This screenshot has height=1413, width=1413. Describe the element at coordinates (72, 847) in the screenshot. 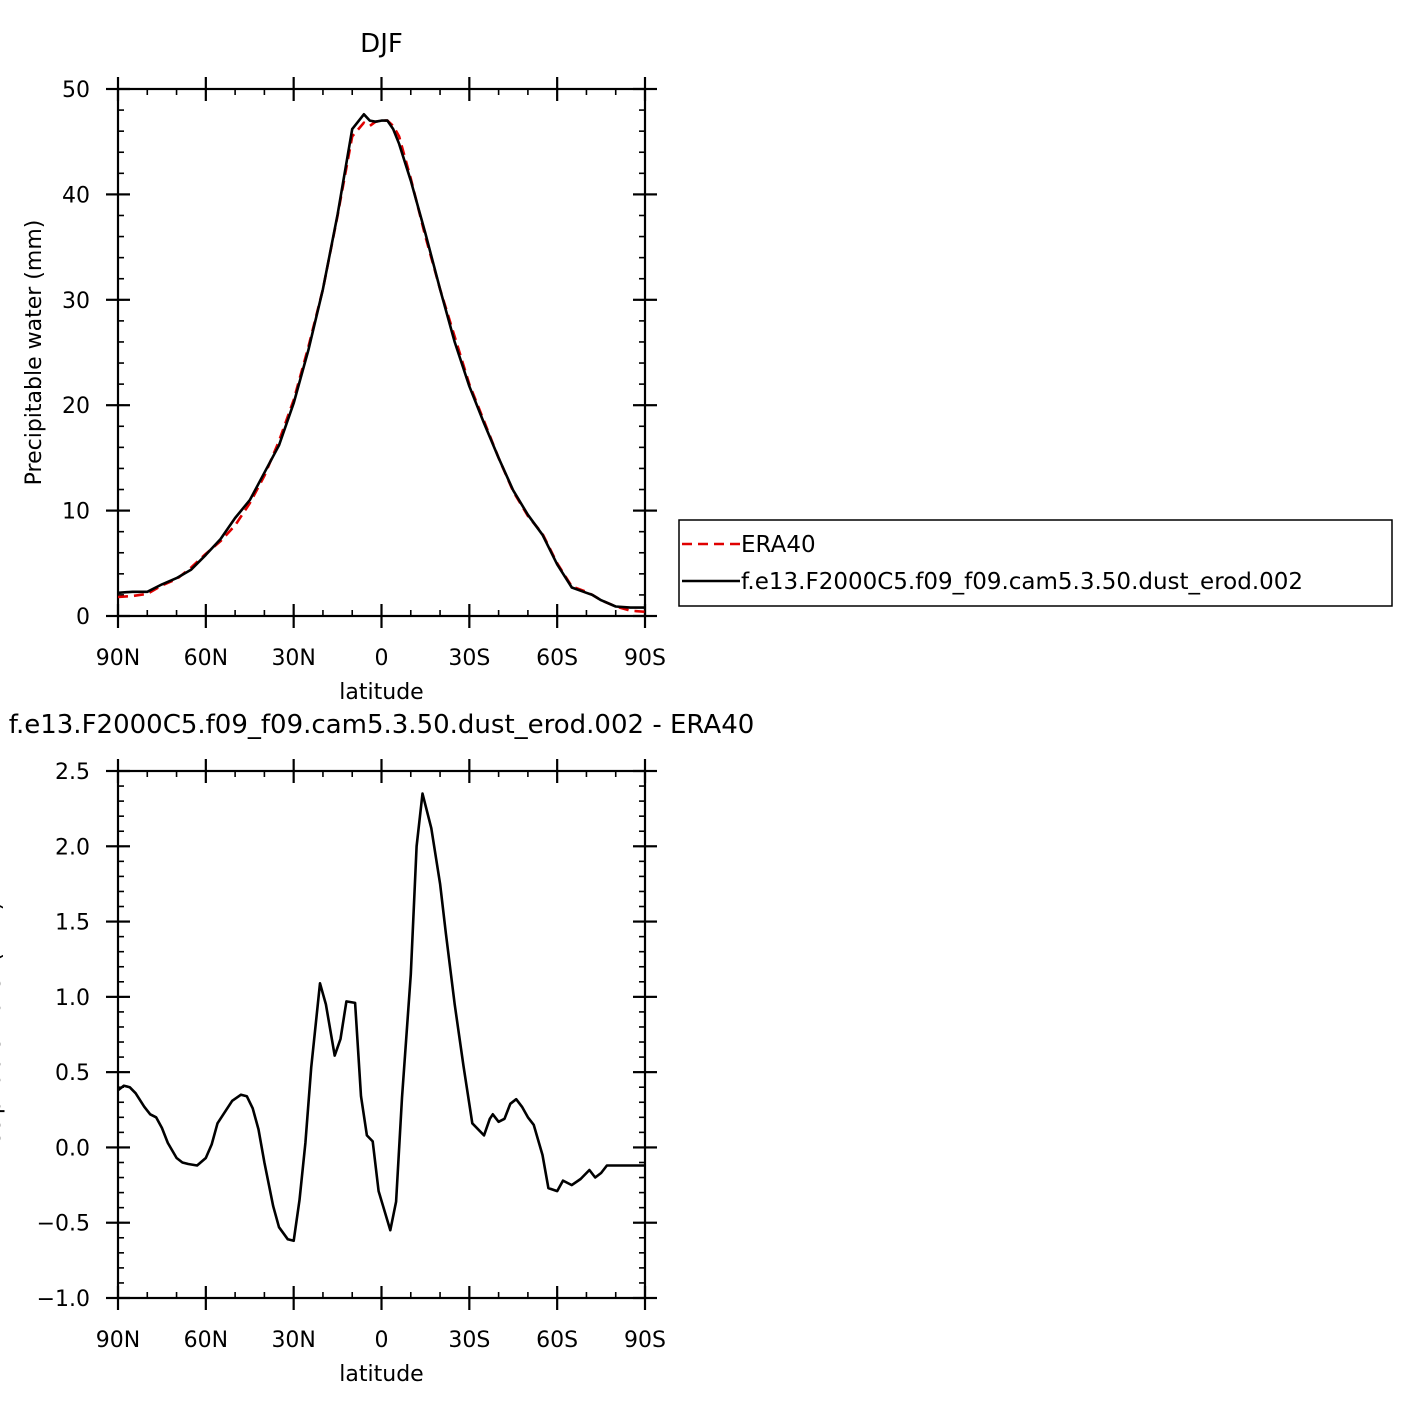

I see `y-tick-label: 2.0` at that location.